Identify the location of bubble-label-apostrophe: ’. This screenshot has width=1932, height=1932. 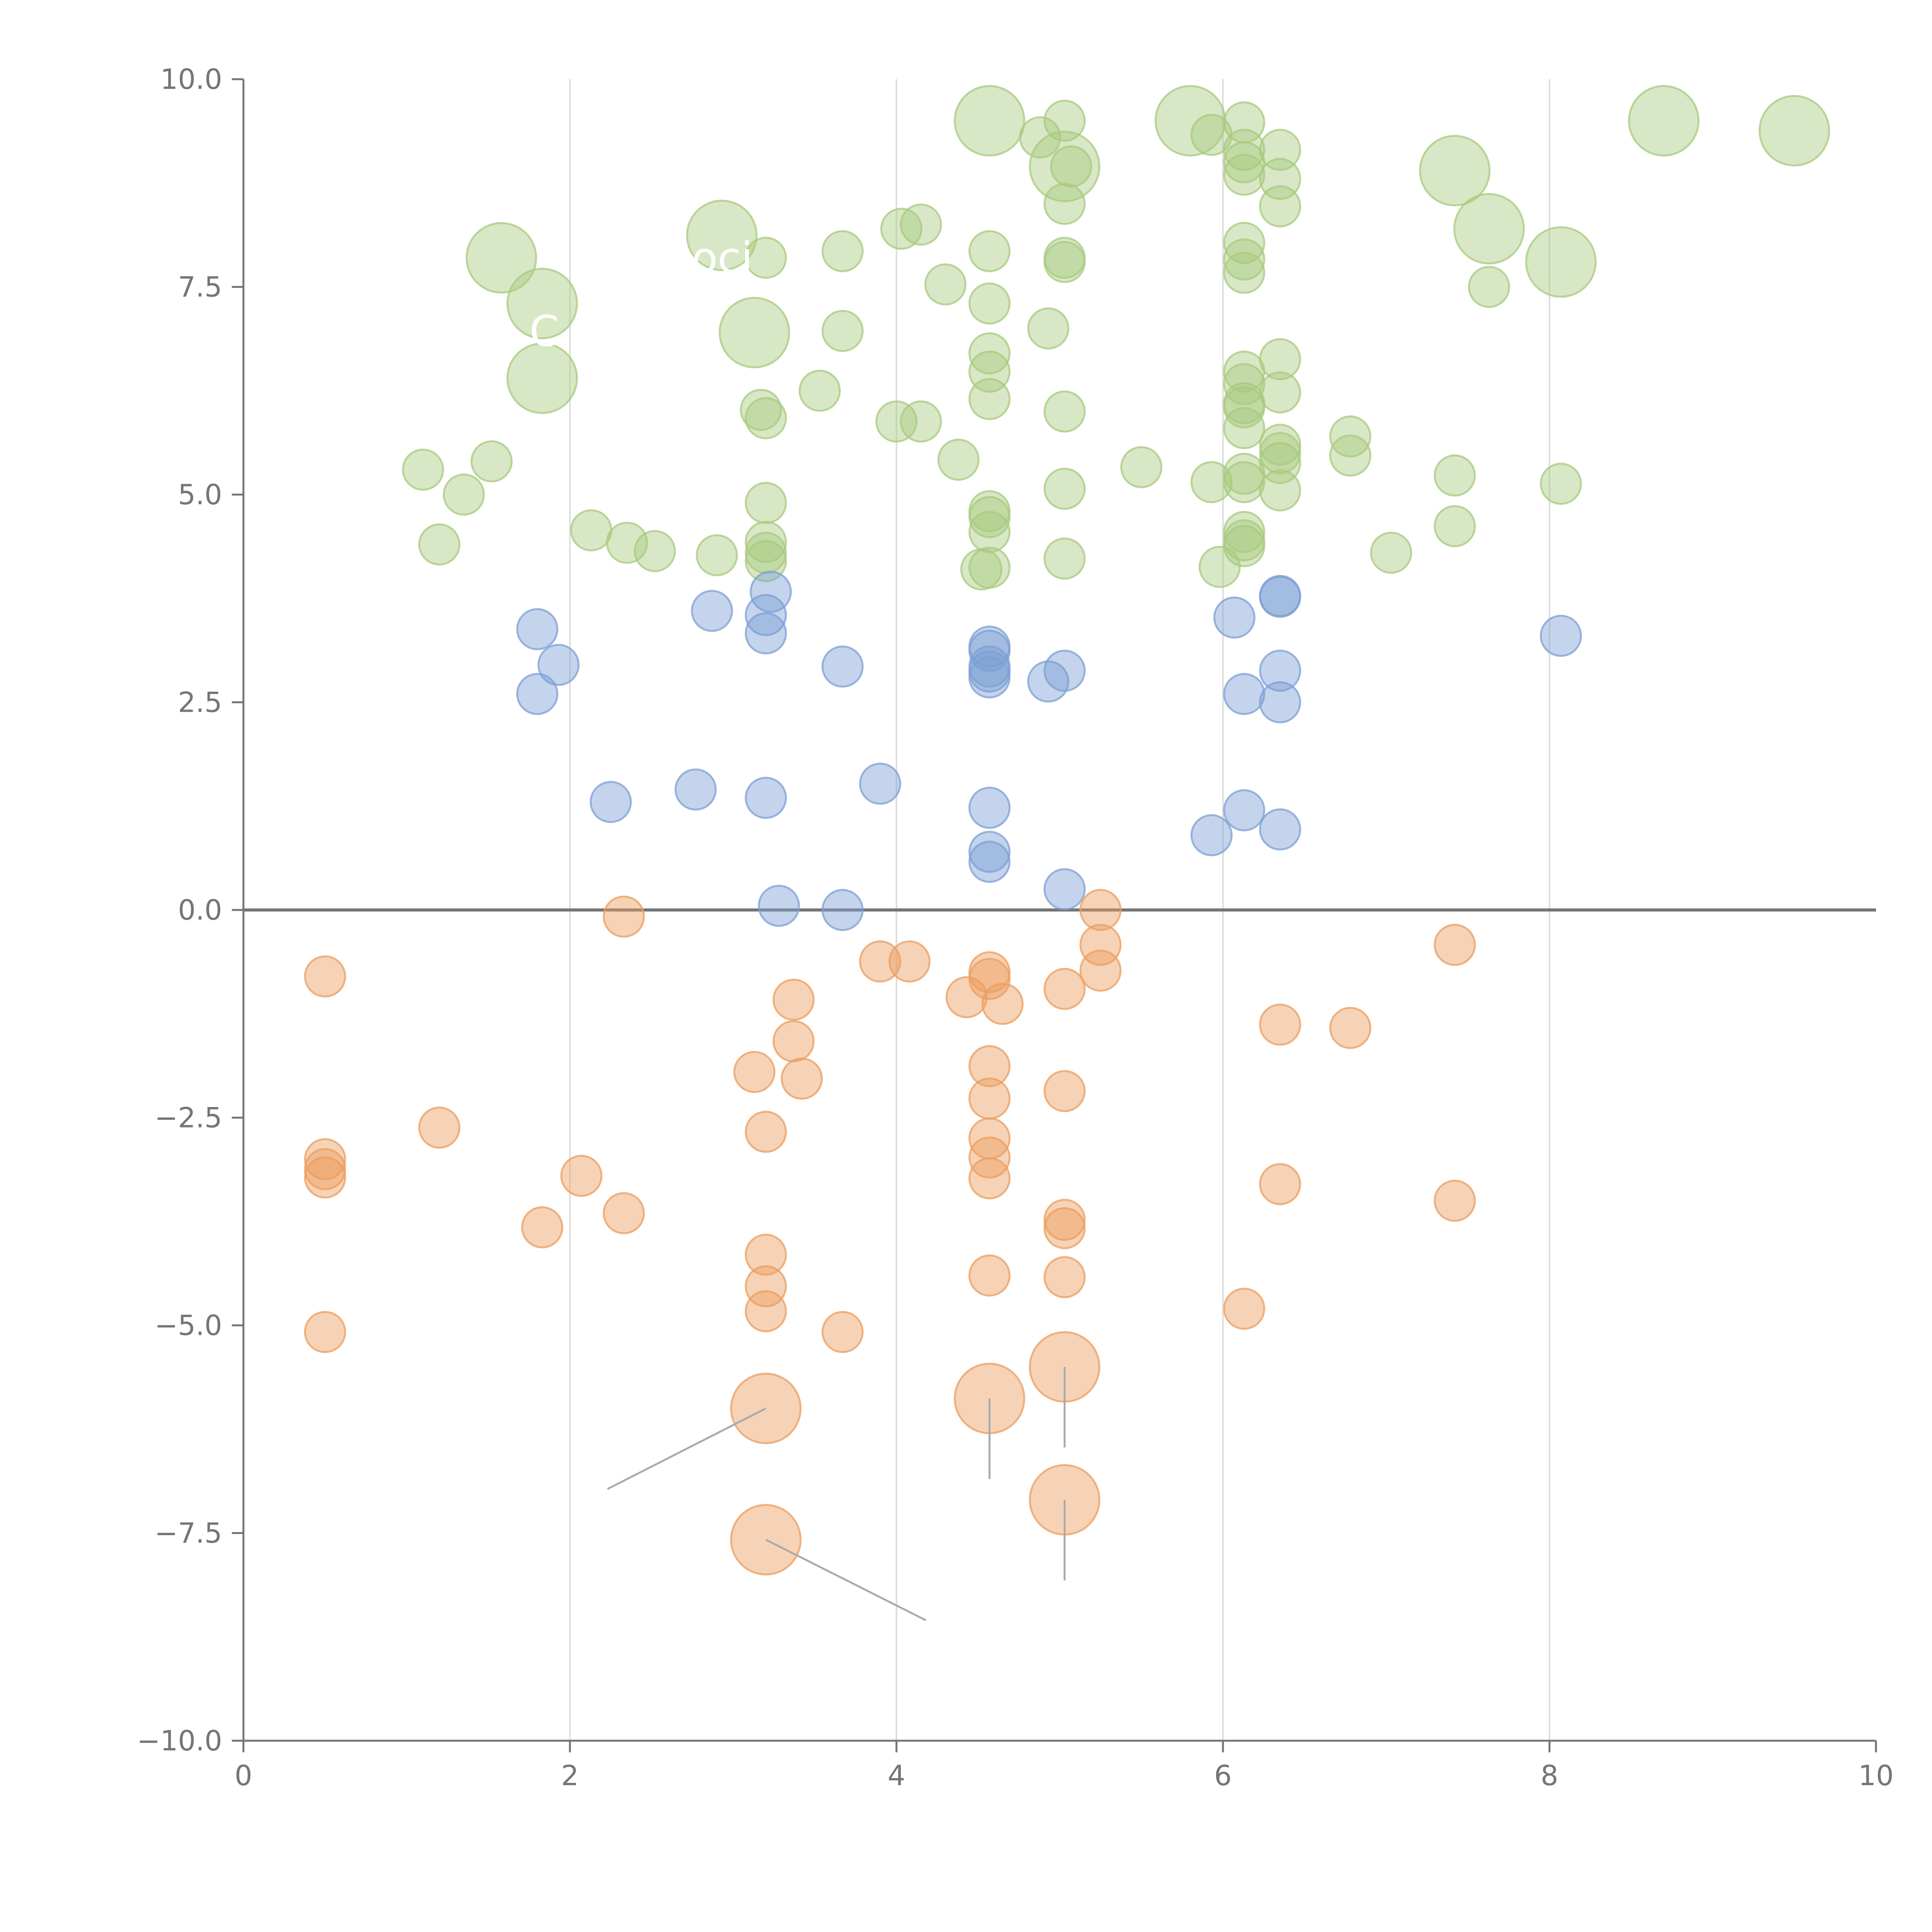
(1050, 1450).